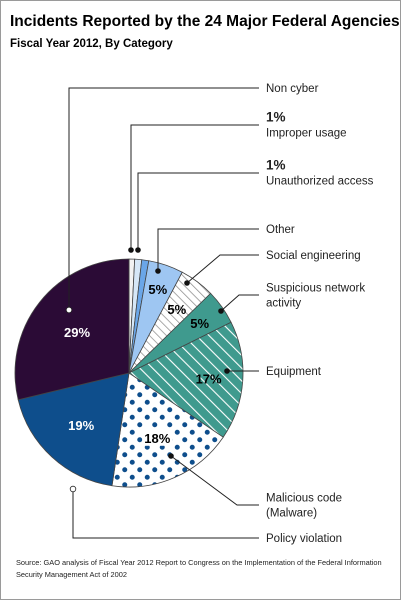 The width and height of the screenshot is (401, 600). I want to click on callout-label: Unauthorized access, so click(320, 182).